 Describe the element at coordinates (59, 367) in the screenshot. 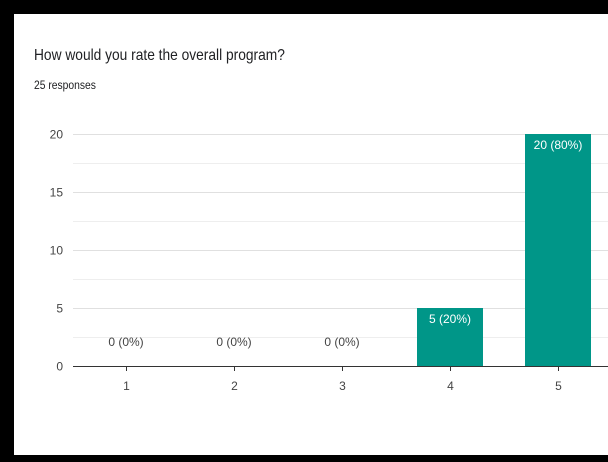

I see `y-tick-label: 0` at that location.